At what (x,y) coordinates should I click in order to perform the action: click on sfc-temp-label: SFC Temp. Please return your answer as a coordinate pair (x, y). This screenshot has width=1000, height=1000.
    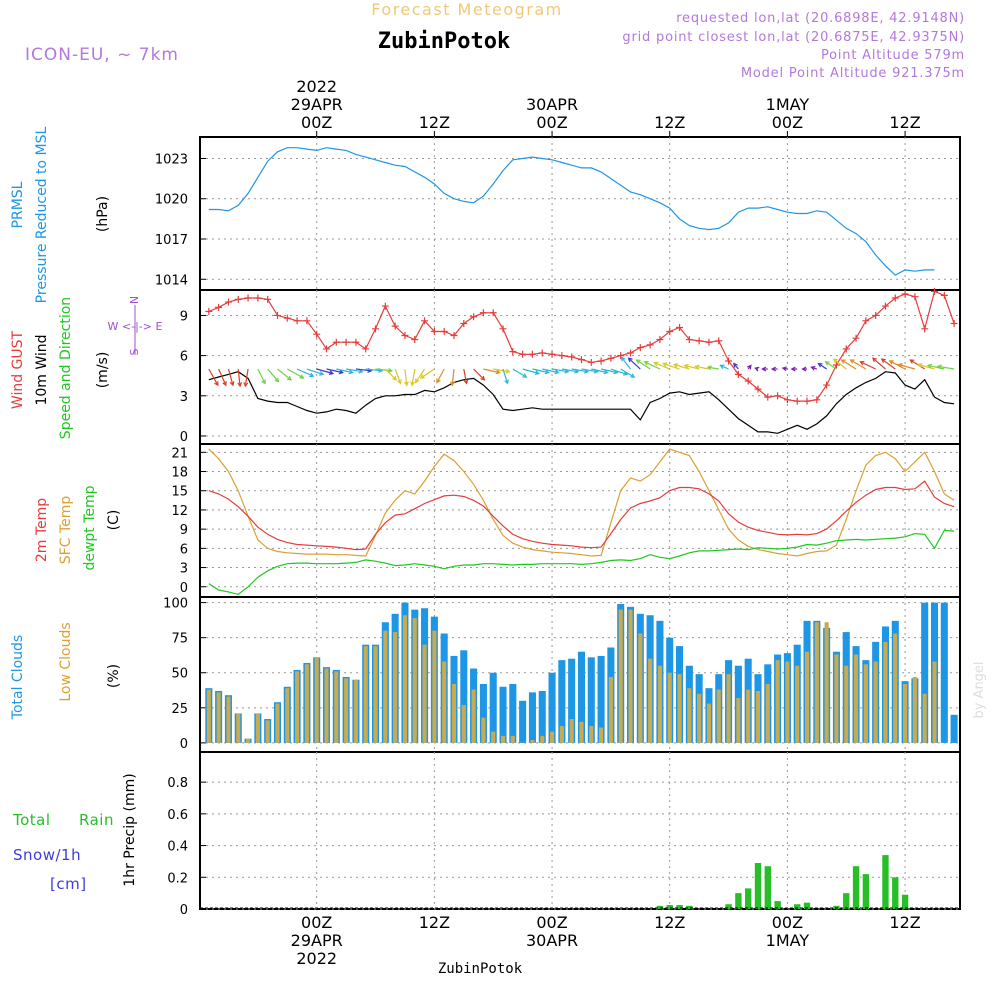
    Looking at the image, I should click on (66, 530).